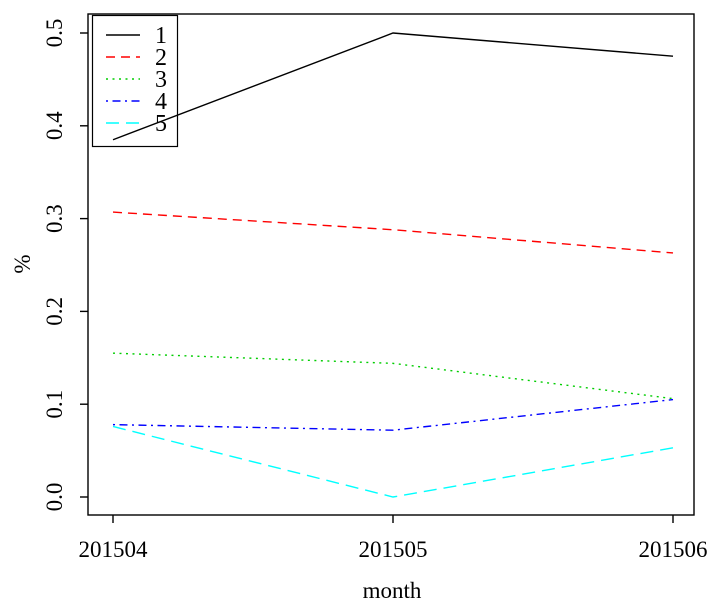 The image size is (719, 611). What do you see at coordinates (54, 497) in the screenshot?
I see `y-tick-label: 0.0` at bounding box center [54, 497].